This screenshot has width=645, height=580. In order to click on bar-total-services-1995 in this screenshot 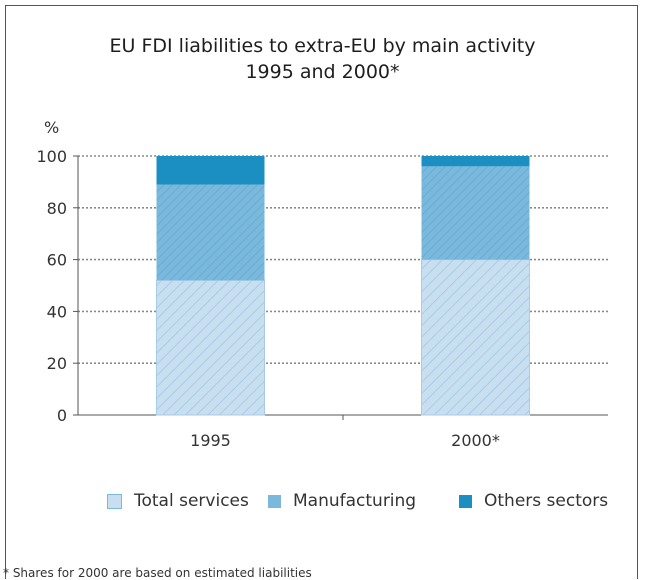, I will do `click(210, 347)`.